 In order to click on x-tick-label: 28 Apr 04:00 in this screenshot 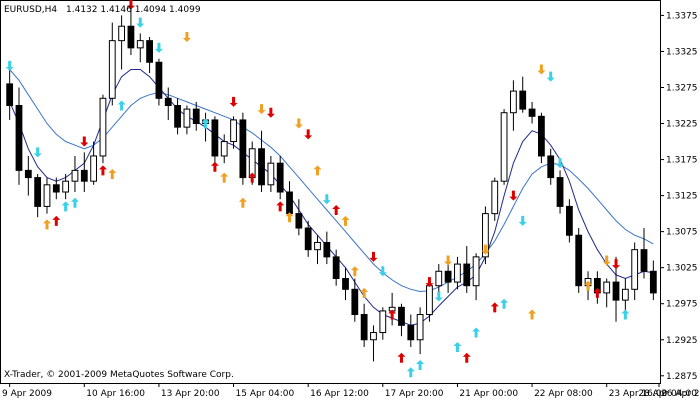, I will do `click(667, 394)`.